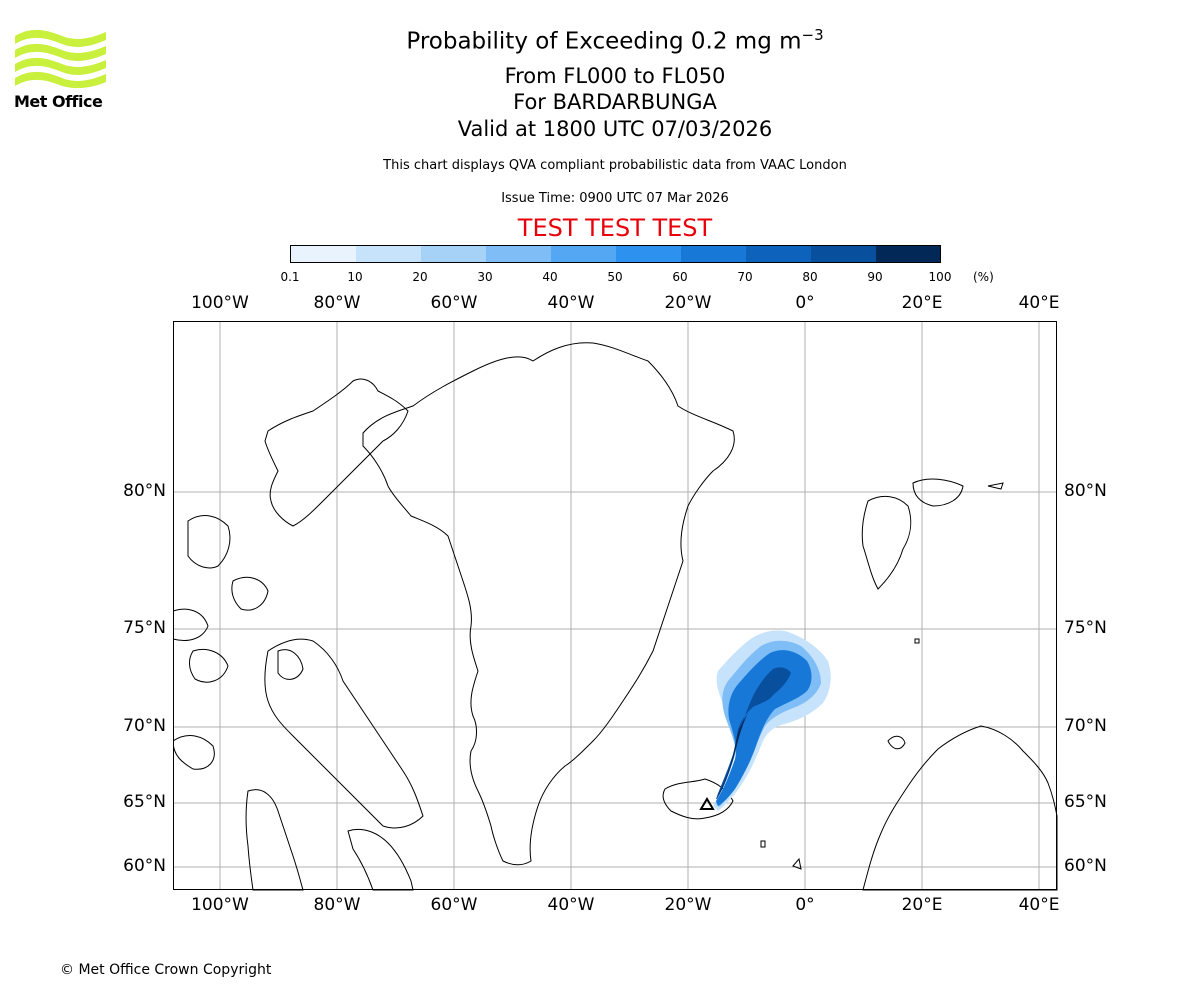 Image resolution: width=1200 pixels, height=1000 pixels. I want to click on logo-text: Met Office, so click(58, 101).